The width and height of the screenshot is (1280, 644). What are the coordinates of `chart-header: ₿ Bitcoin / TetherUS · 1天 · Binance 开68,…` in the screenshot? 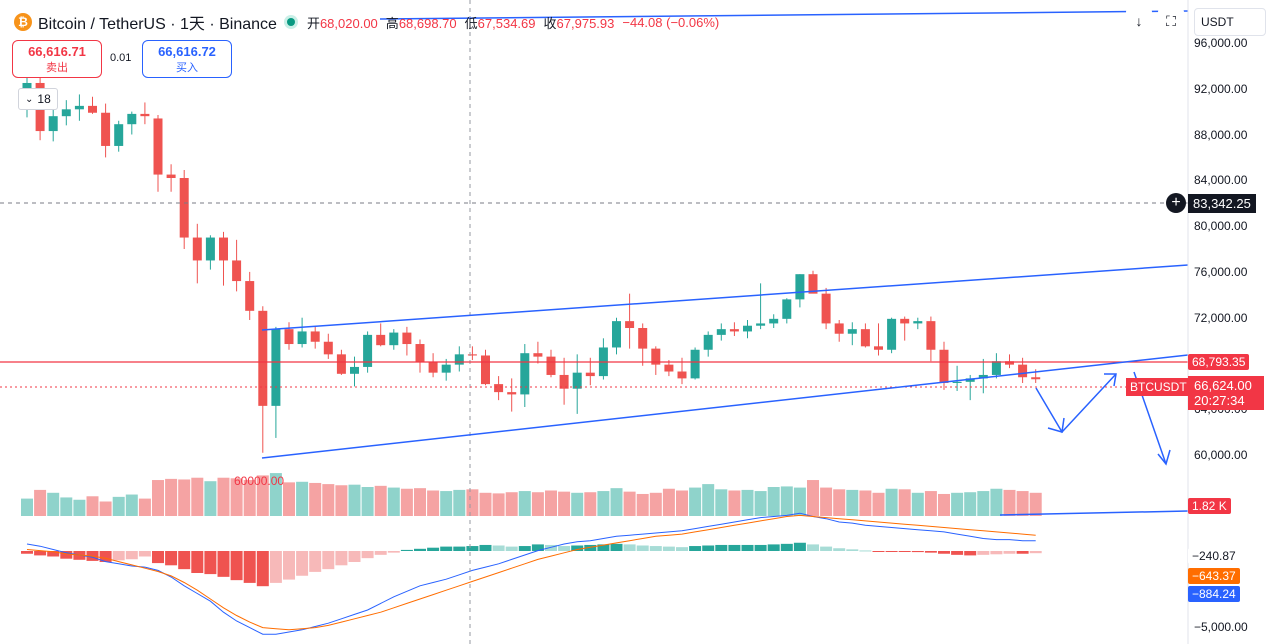 It's located at (359, 22).